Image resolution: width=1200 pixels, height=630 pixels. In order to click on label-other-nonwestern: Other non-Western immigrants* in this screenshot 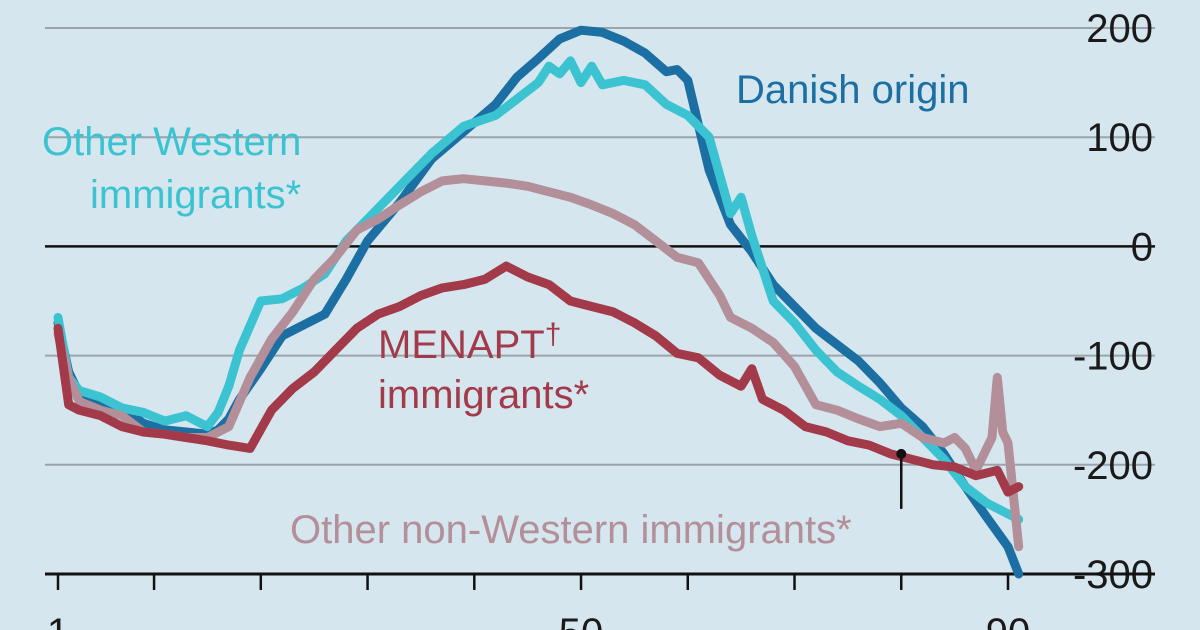, I will do `click(571, 530)`.